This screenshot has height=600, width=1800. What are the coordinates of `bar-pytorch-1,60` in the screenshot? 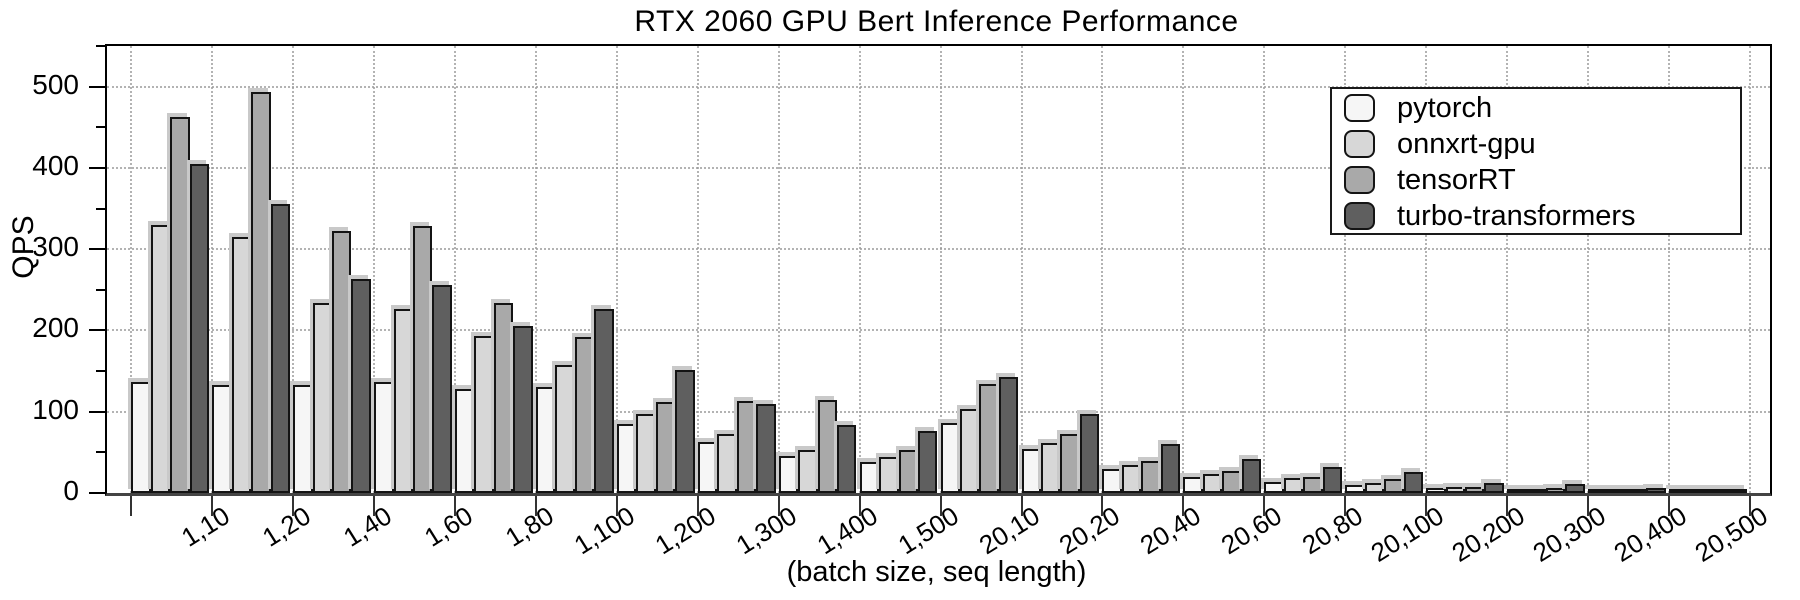 It's located at (384, 437).